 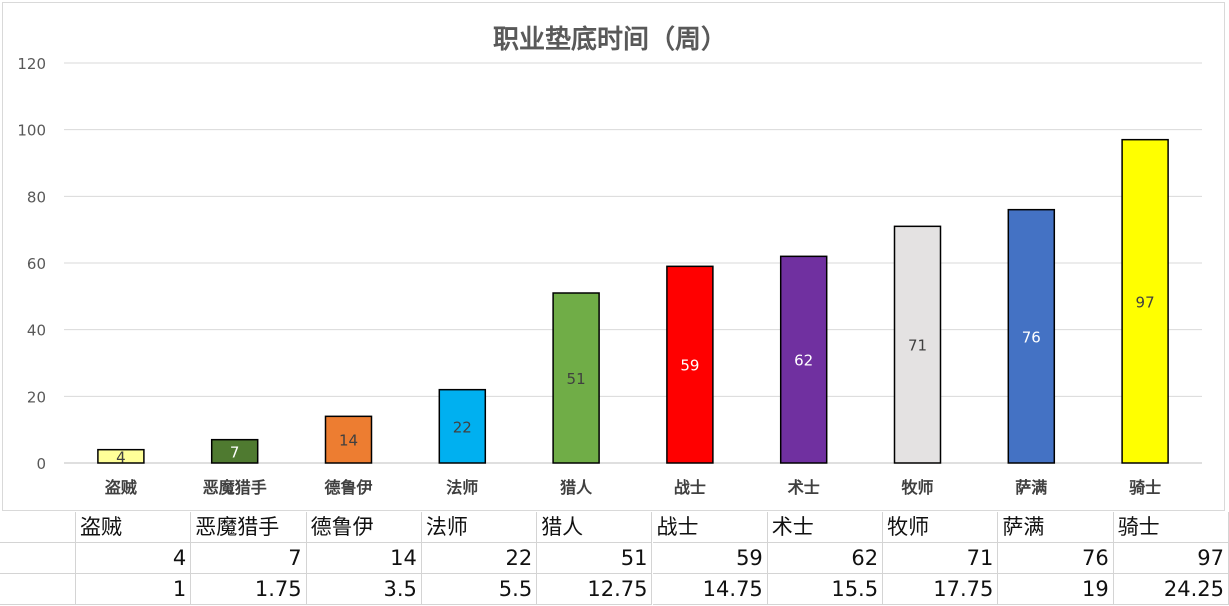 I want to click on data-label: 22, so click(x=462, y=427).